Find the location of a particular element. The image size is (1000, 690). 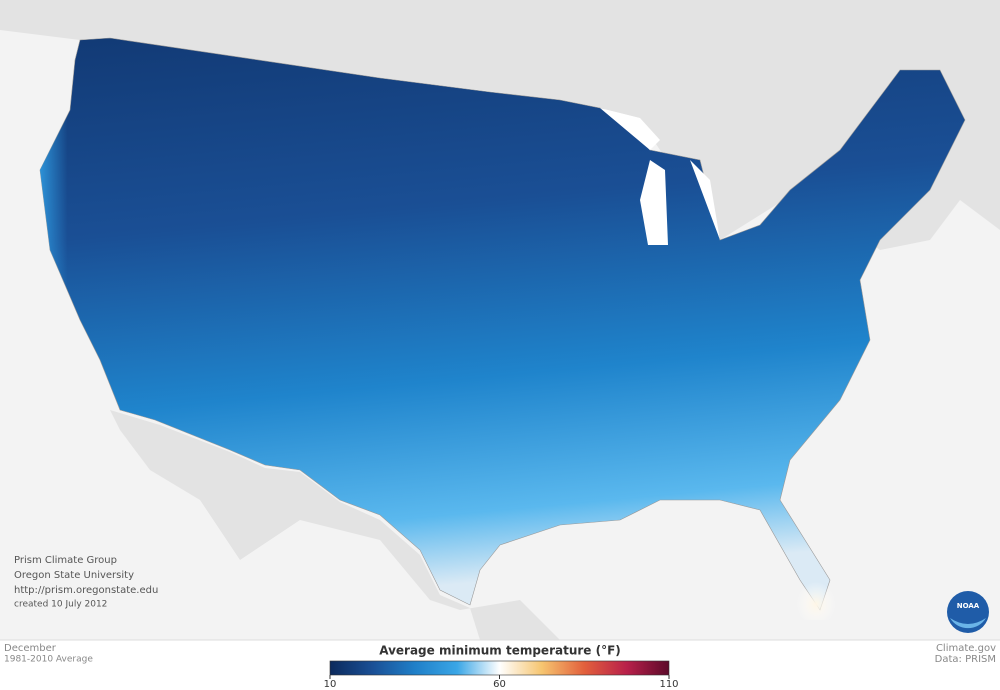

us-west-coast is located at coordinates (95, 224).